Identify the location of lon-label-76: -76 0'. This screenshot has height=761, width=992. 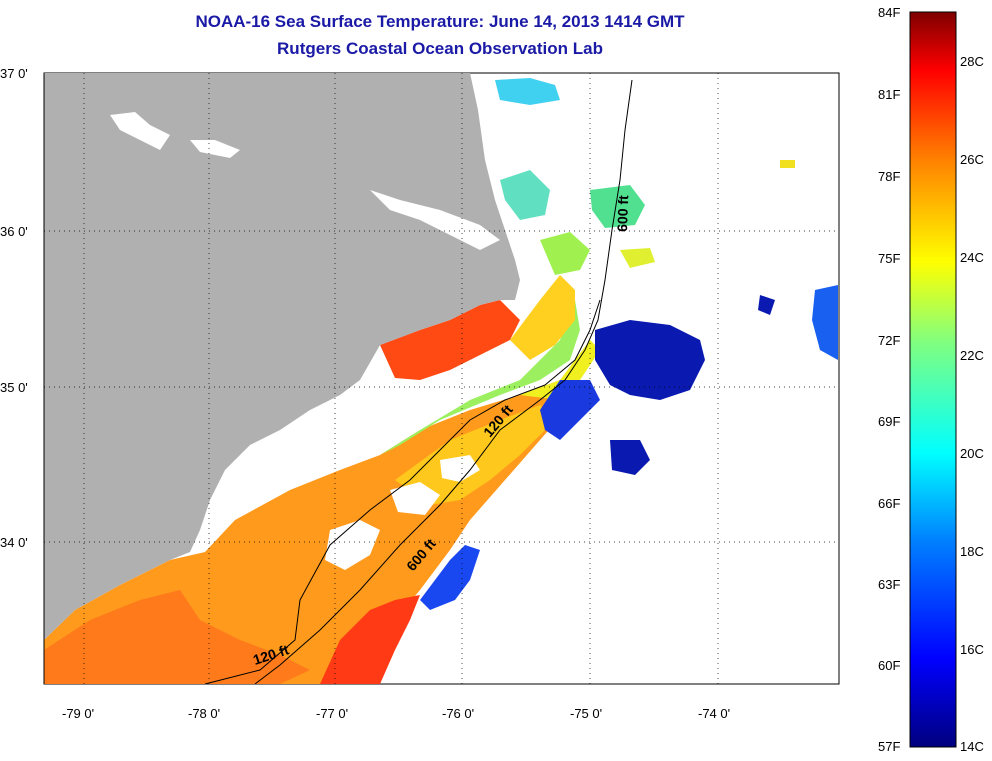
(458, 713).